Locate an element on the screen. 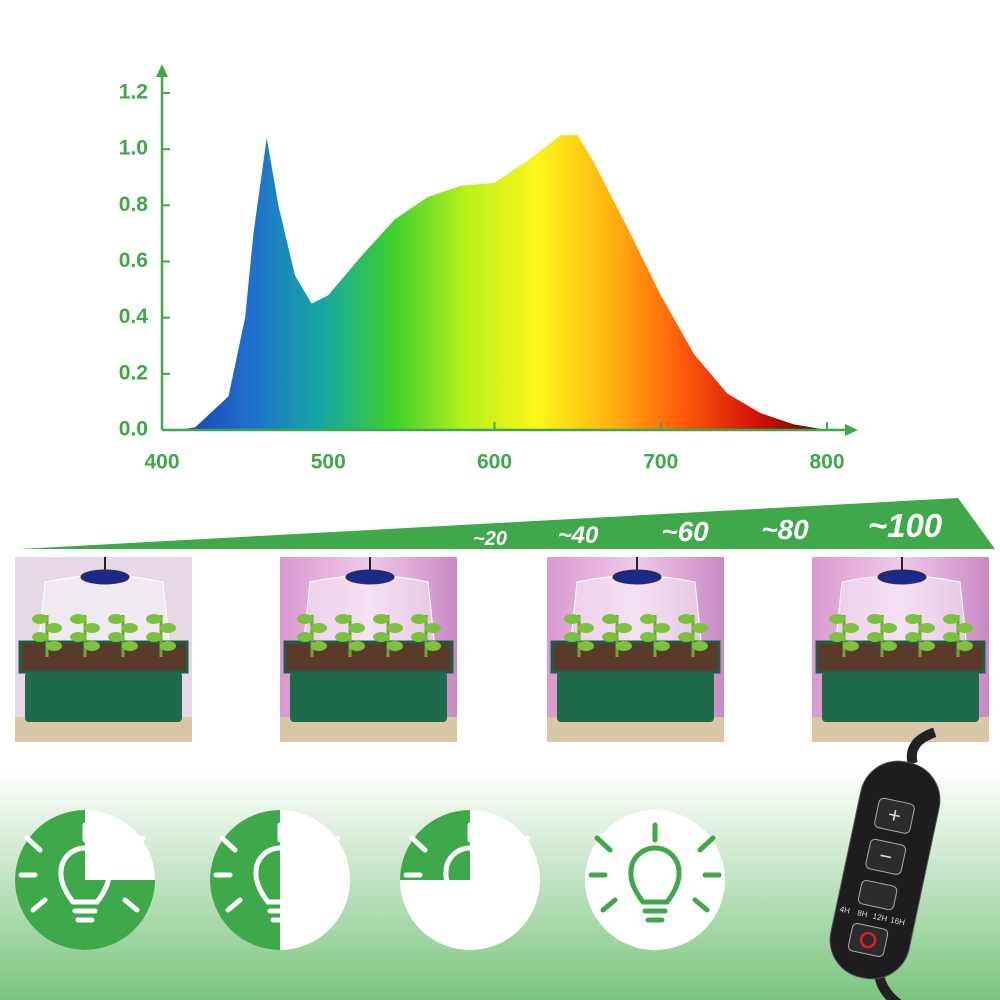 The image size is (1000, 1000). brightness-levels: ~20 ~40 ~60 ~80 ~100 is located at coordinates (708, 528).